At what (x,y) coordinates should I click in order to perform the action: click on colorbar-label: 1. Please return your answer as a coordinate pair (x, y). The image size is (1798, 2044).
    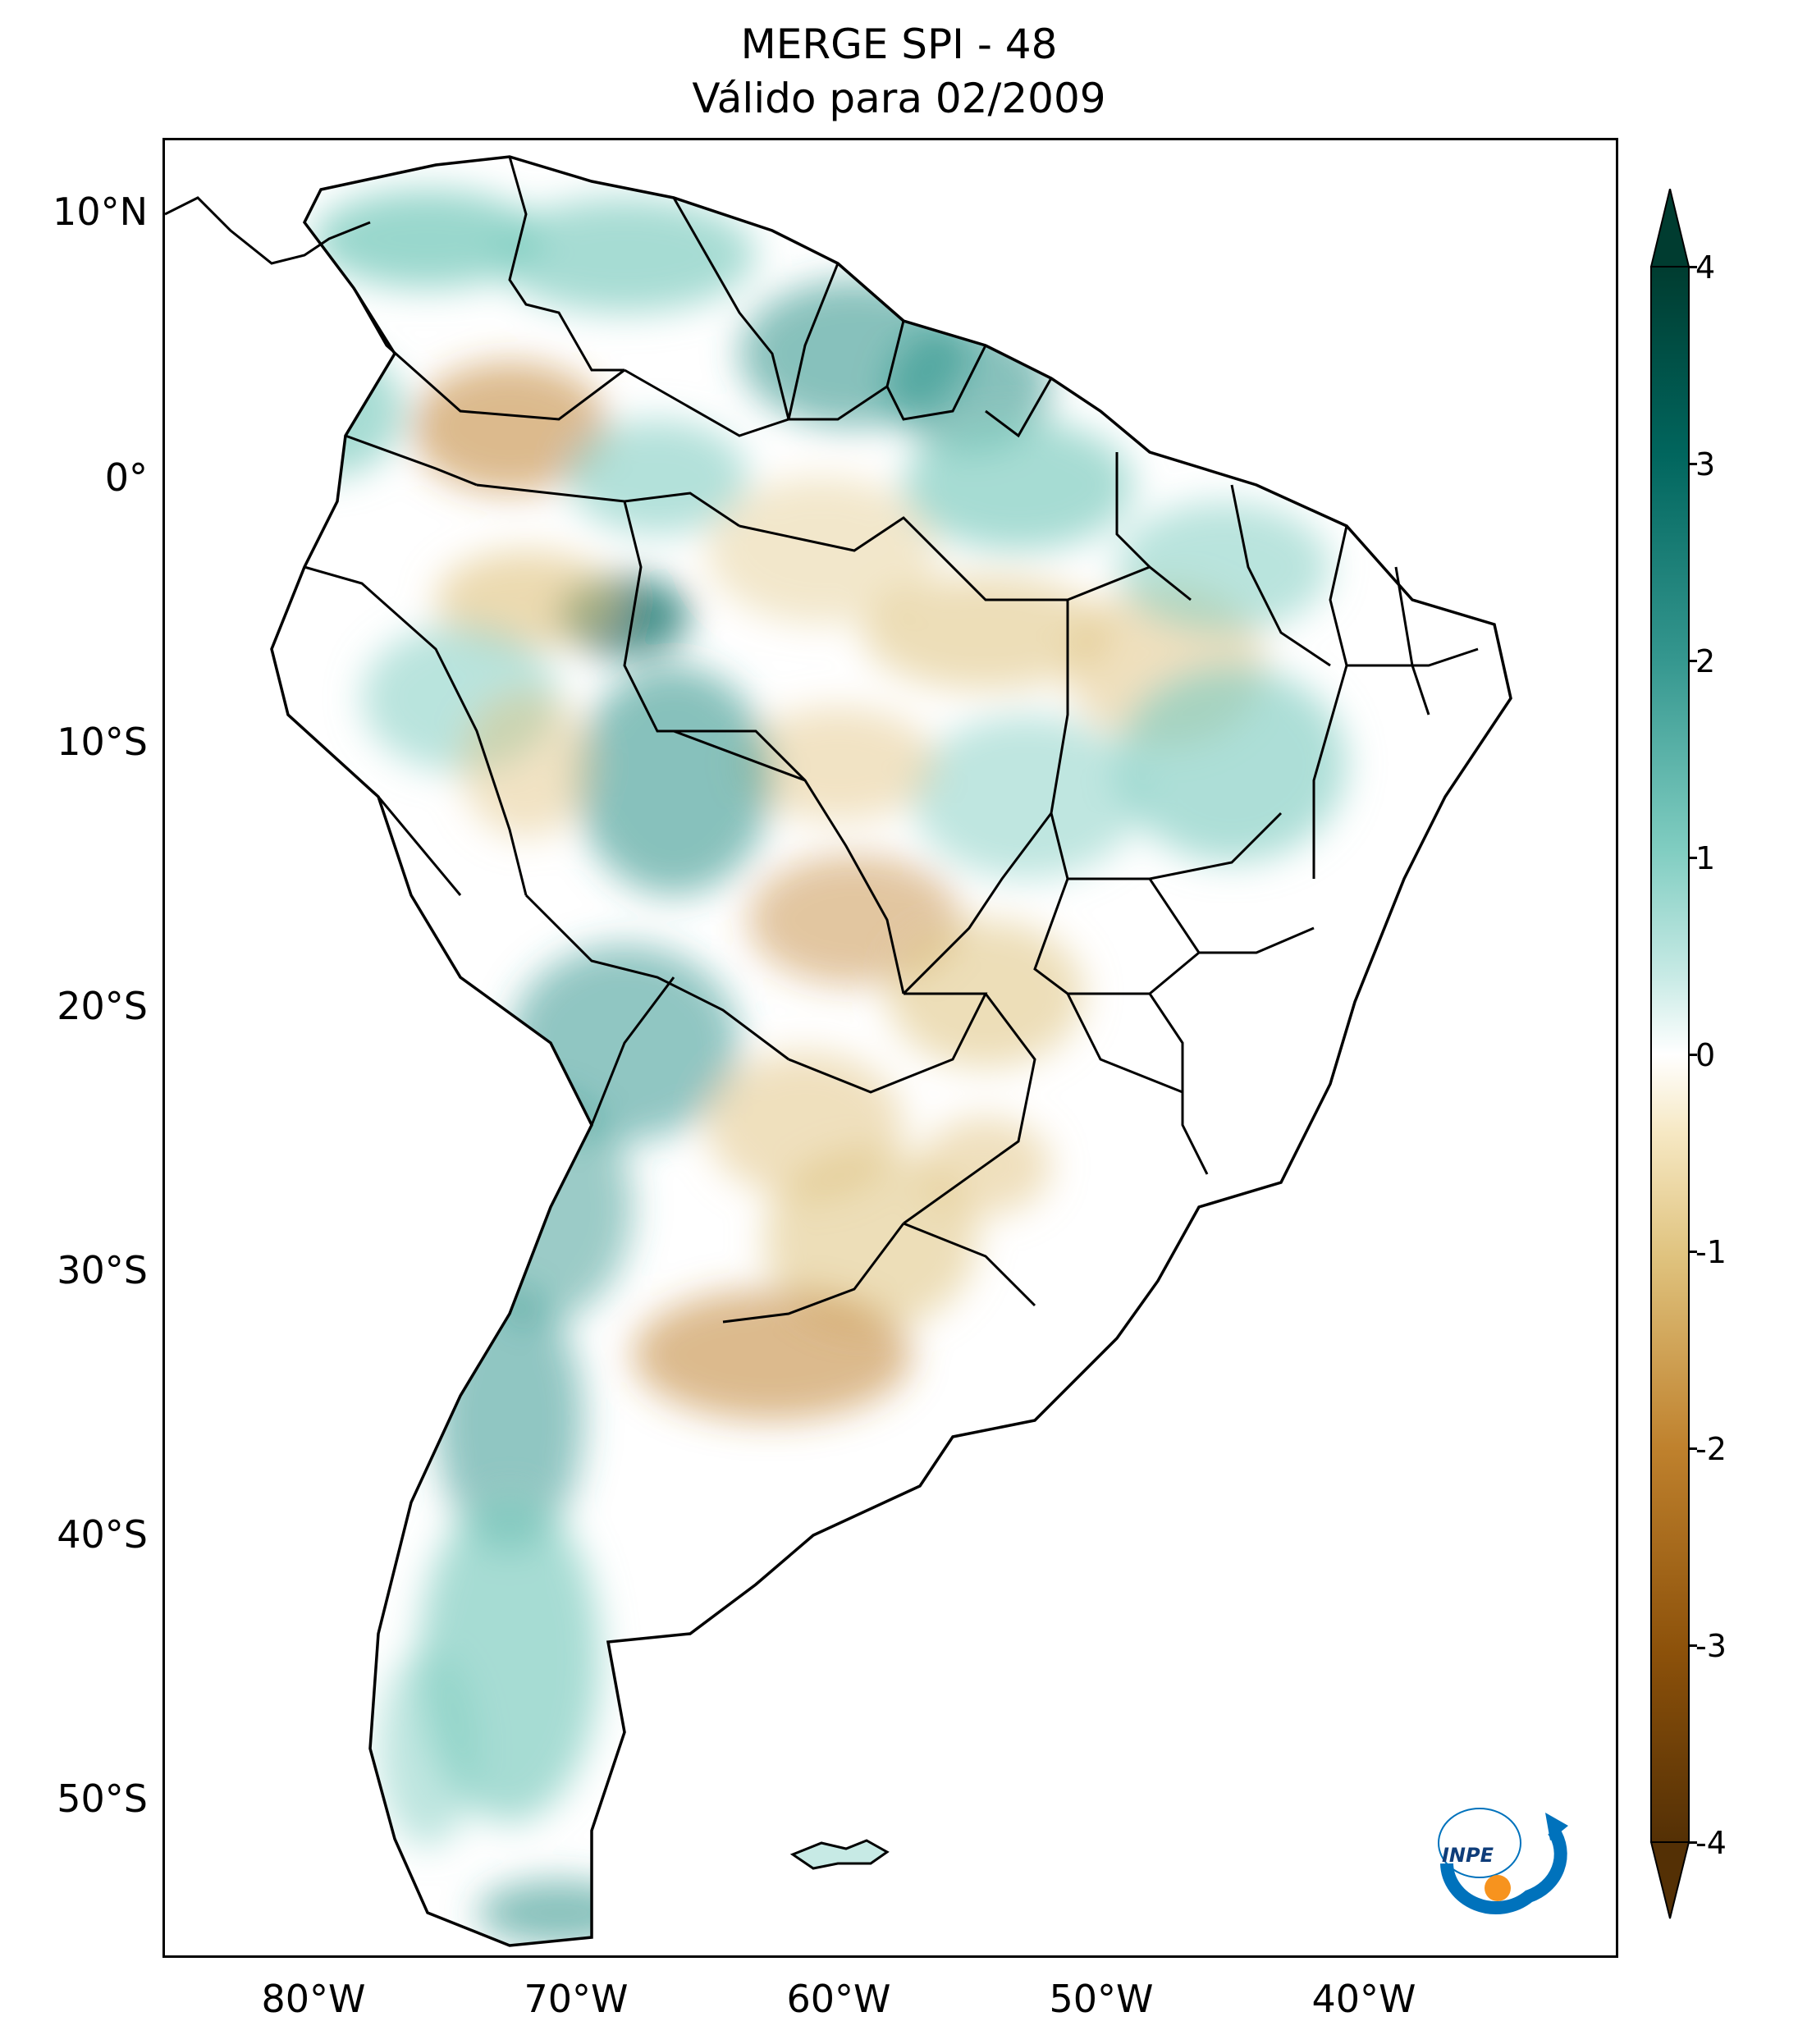
    Looking at the image, I should click on (1705, 858).